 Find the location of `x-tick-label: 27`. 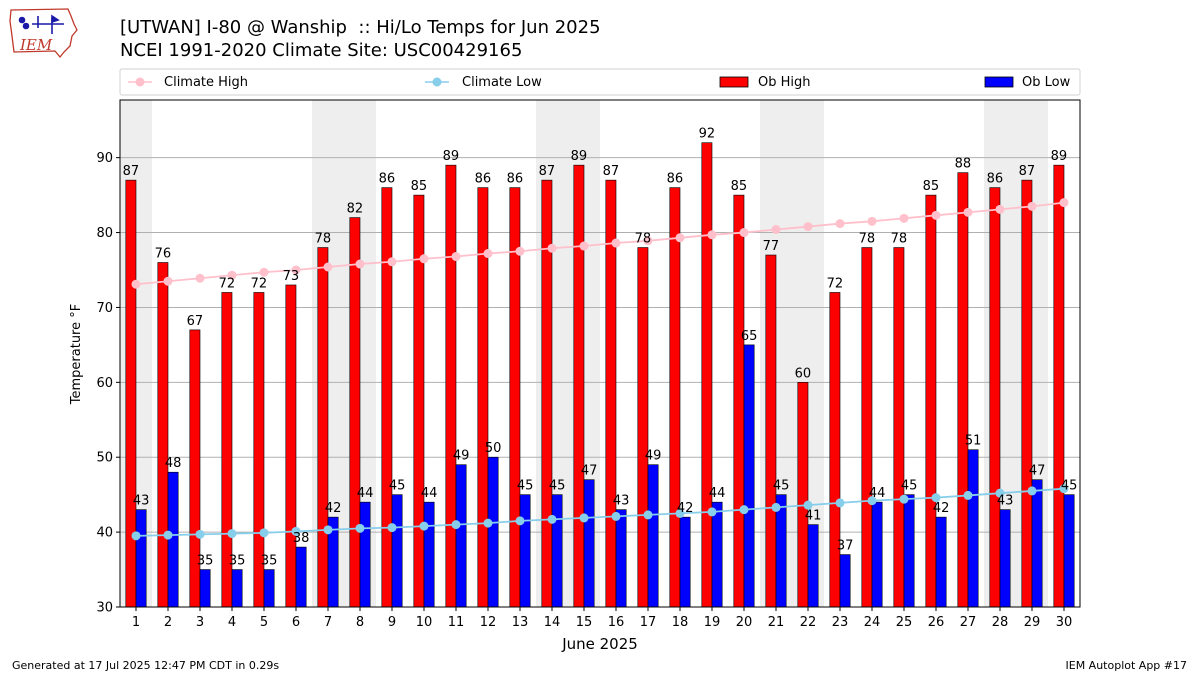

x-tick-label: 27 is located at coordinates (968, 622).